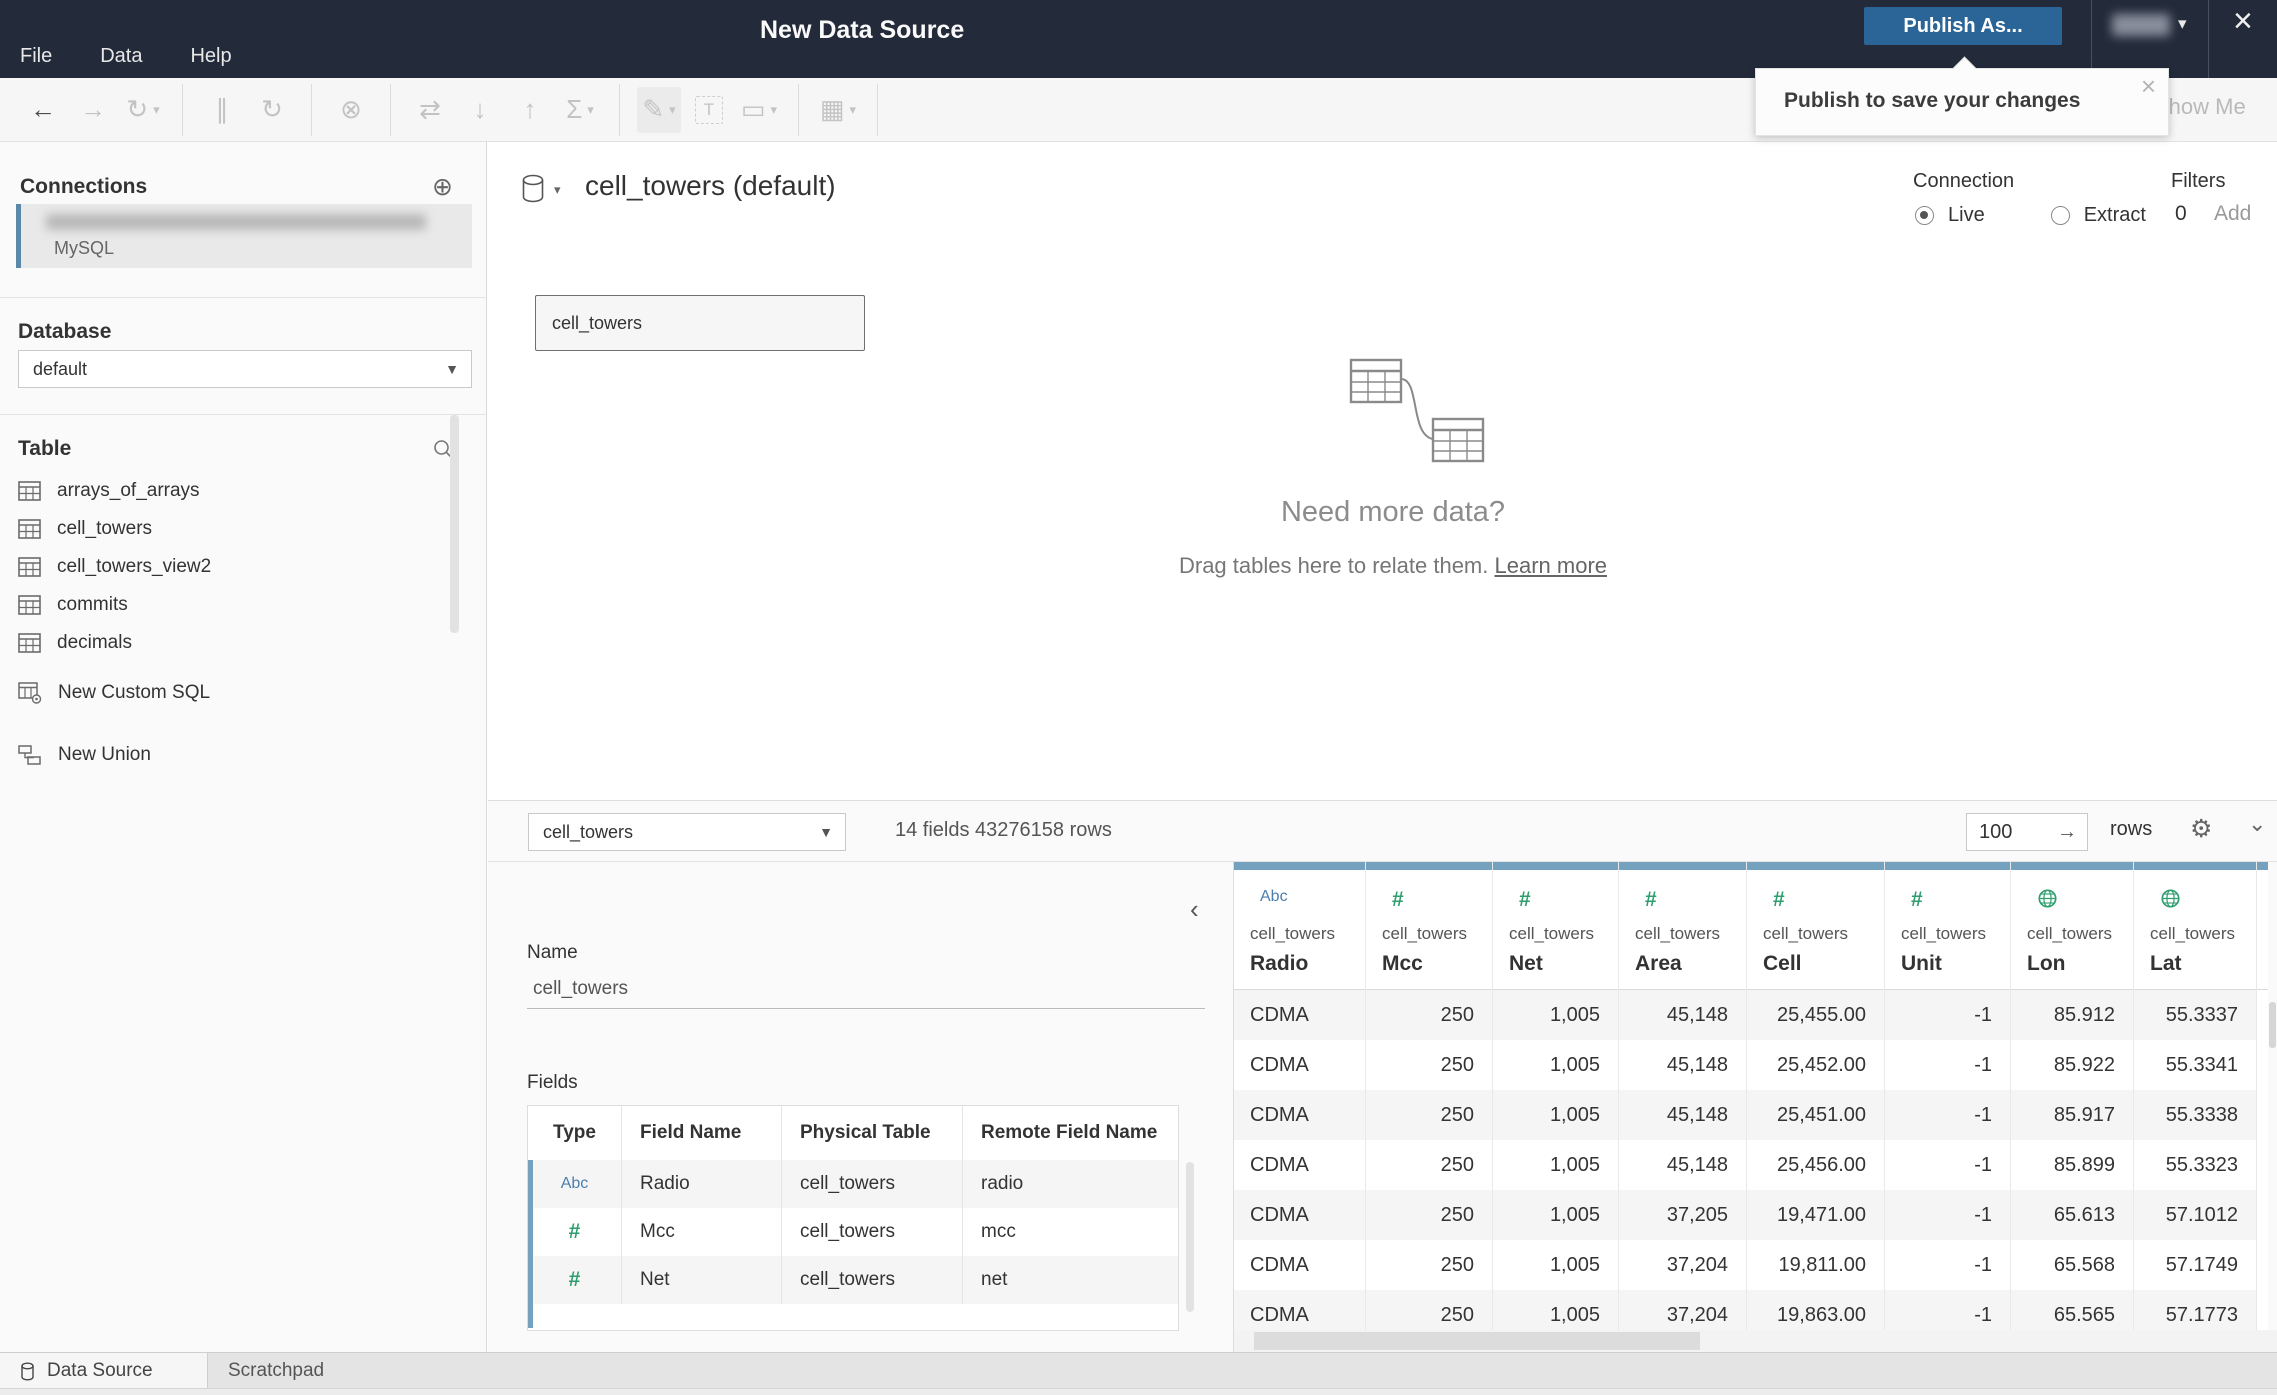  Describe the element at coordinates (1429, 1115) in the screenshot. I see `grid-cell: 250` at that location.